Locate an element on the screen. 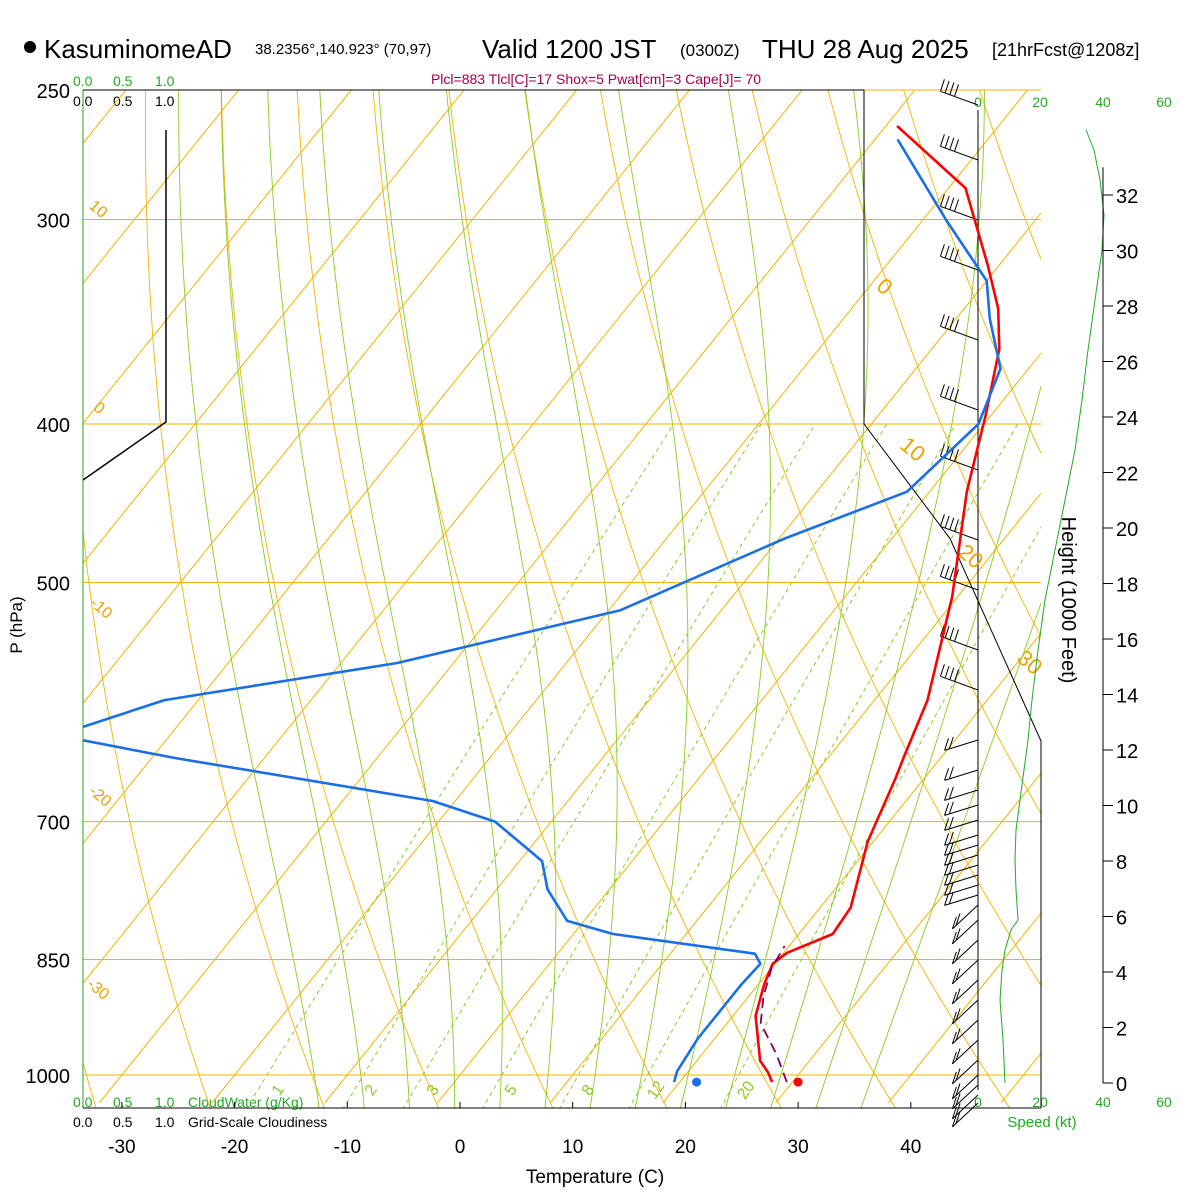 This screenshot has width=1200, height=1200. station-bullet-icon is located at coordinates (30, 47).